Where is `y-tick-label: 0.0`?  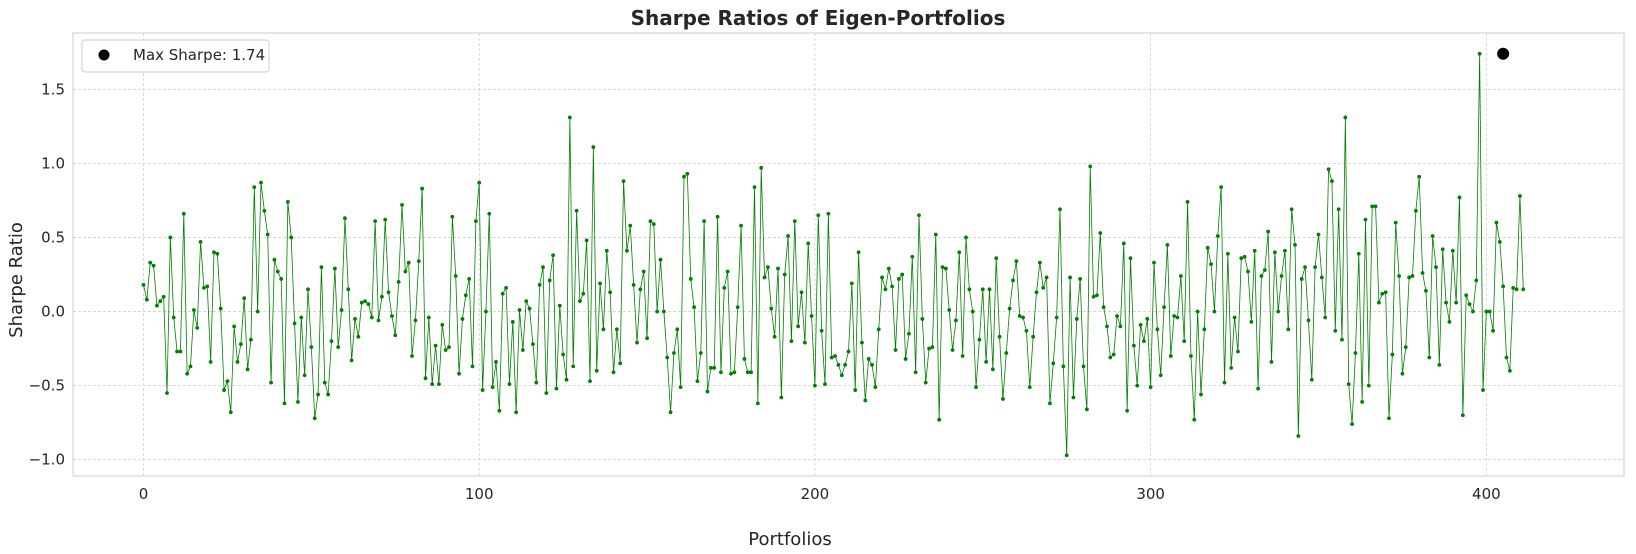
y-tick-label: 0.0 is located at coordinates (53, 312).